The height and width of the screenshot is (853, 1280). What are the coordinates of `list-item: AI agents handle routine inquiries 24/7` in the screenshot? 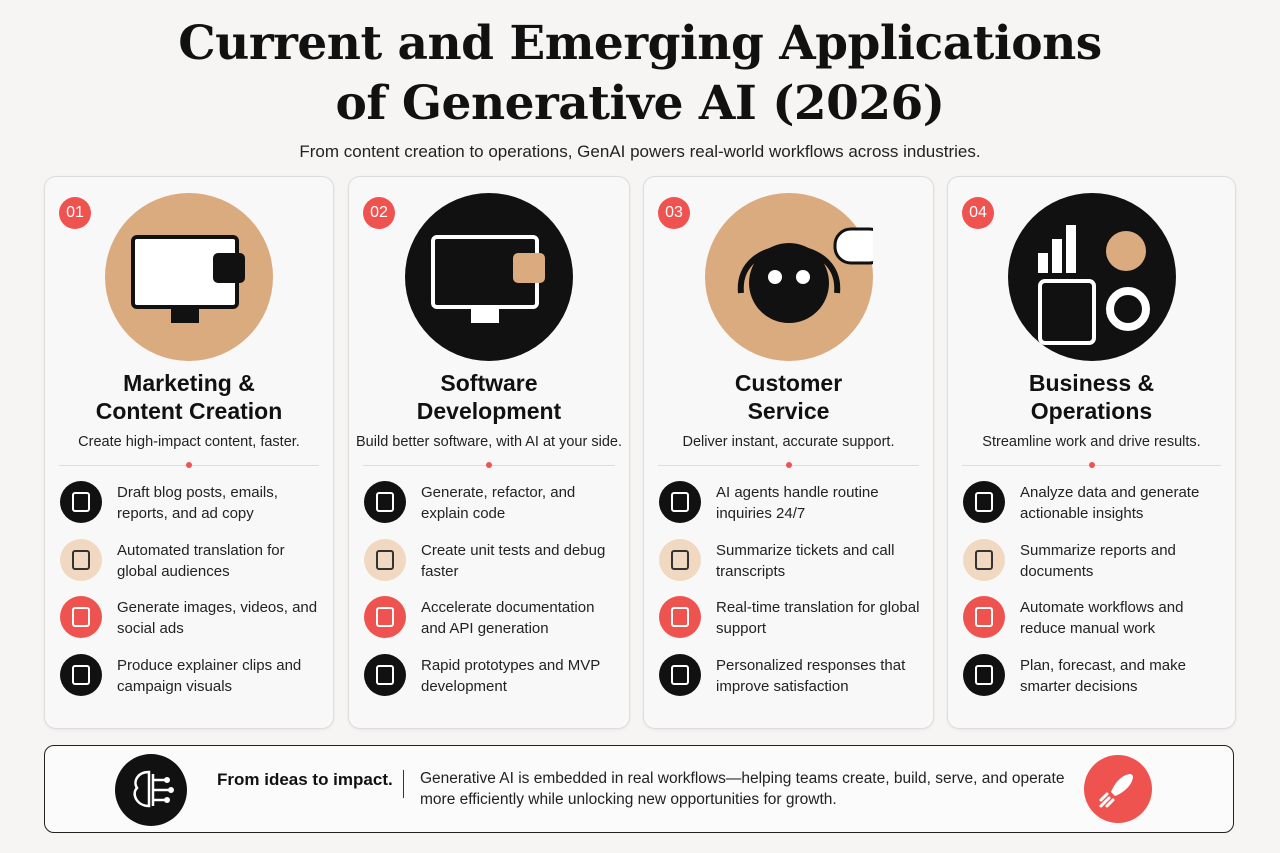 It's located at (790, 505).